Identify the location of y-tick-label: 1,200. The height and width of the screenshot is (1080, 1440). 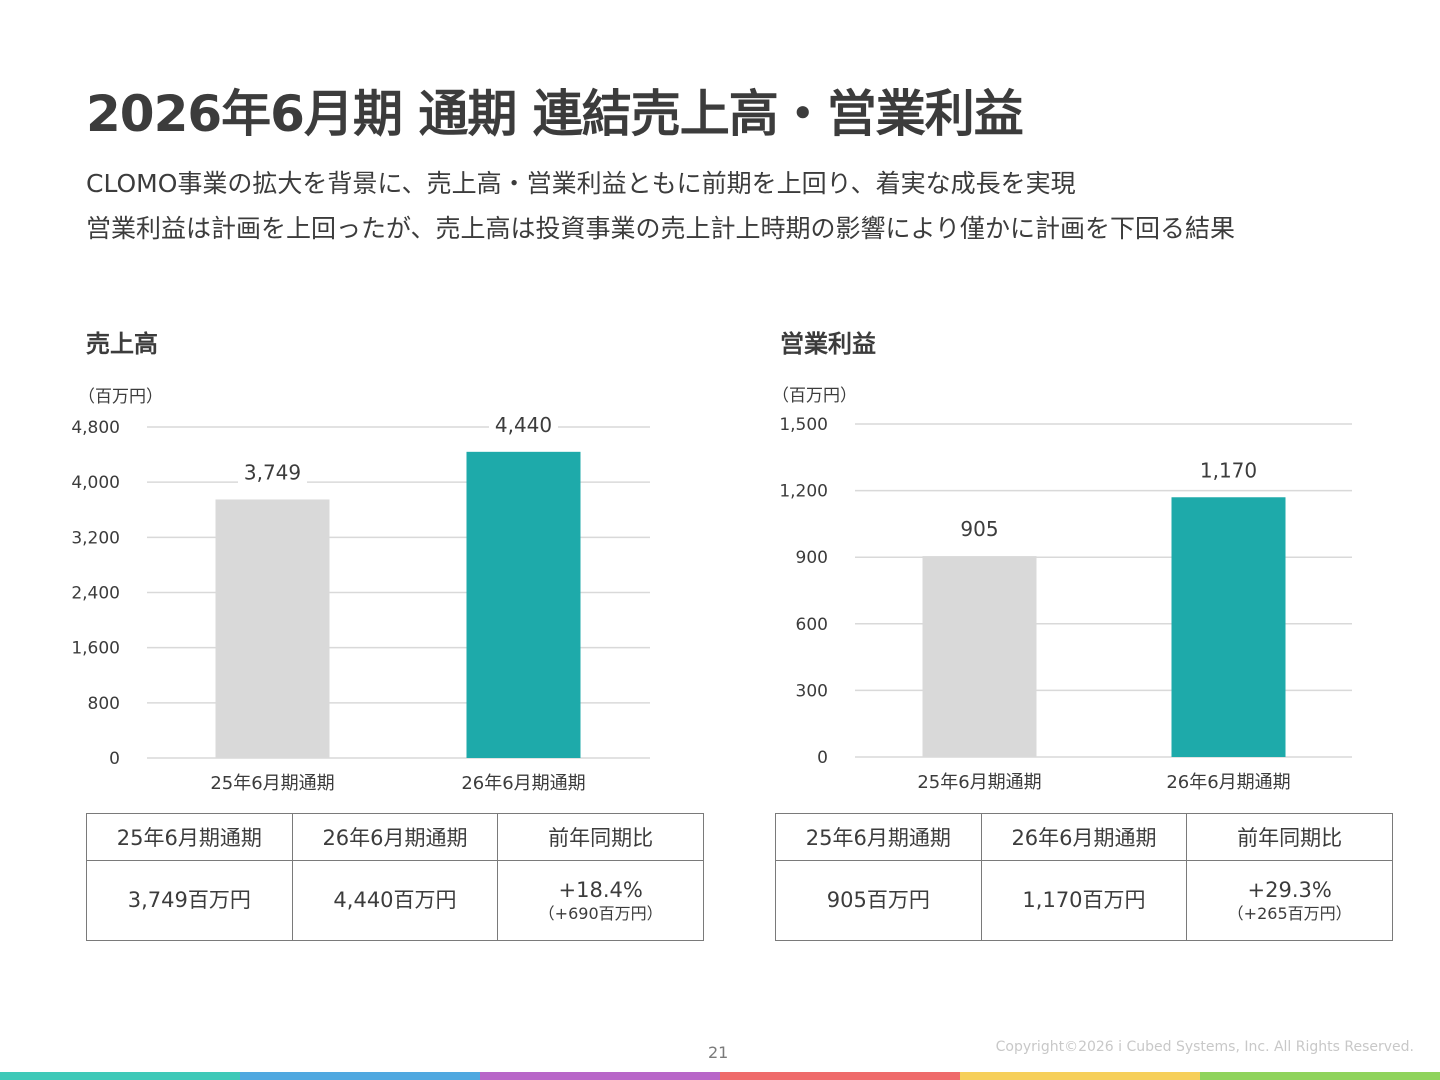
(803, 492).